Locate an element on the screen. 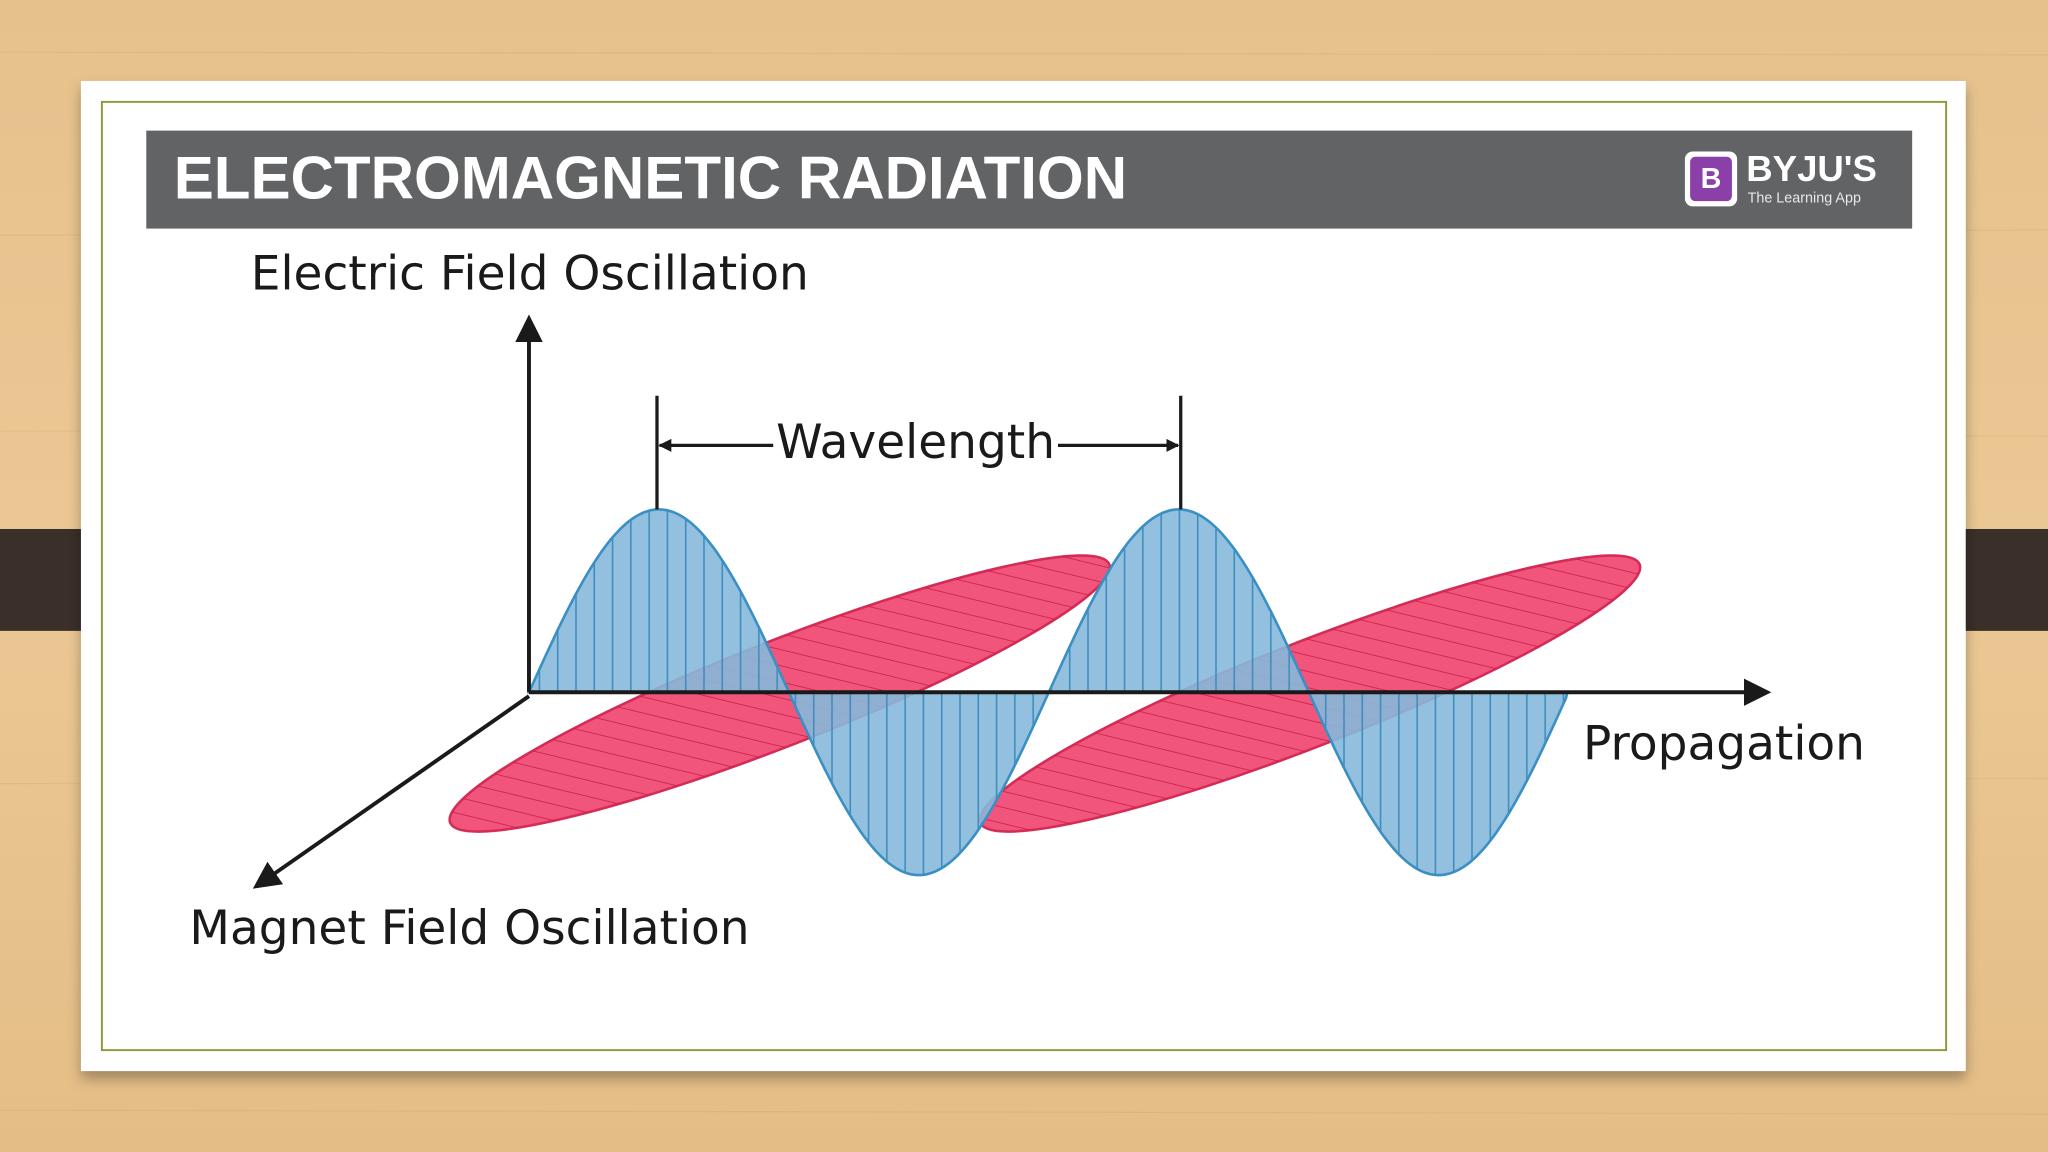 The height and width of the screenshot is (1152, 2048). logo-square is located at coordinates (1711, 179).